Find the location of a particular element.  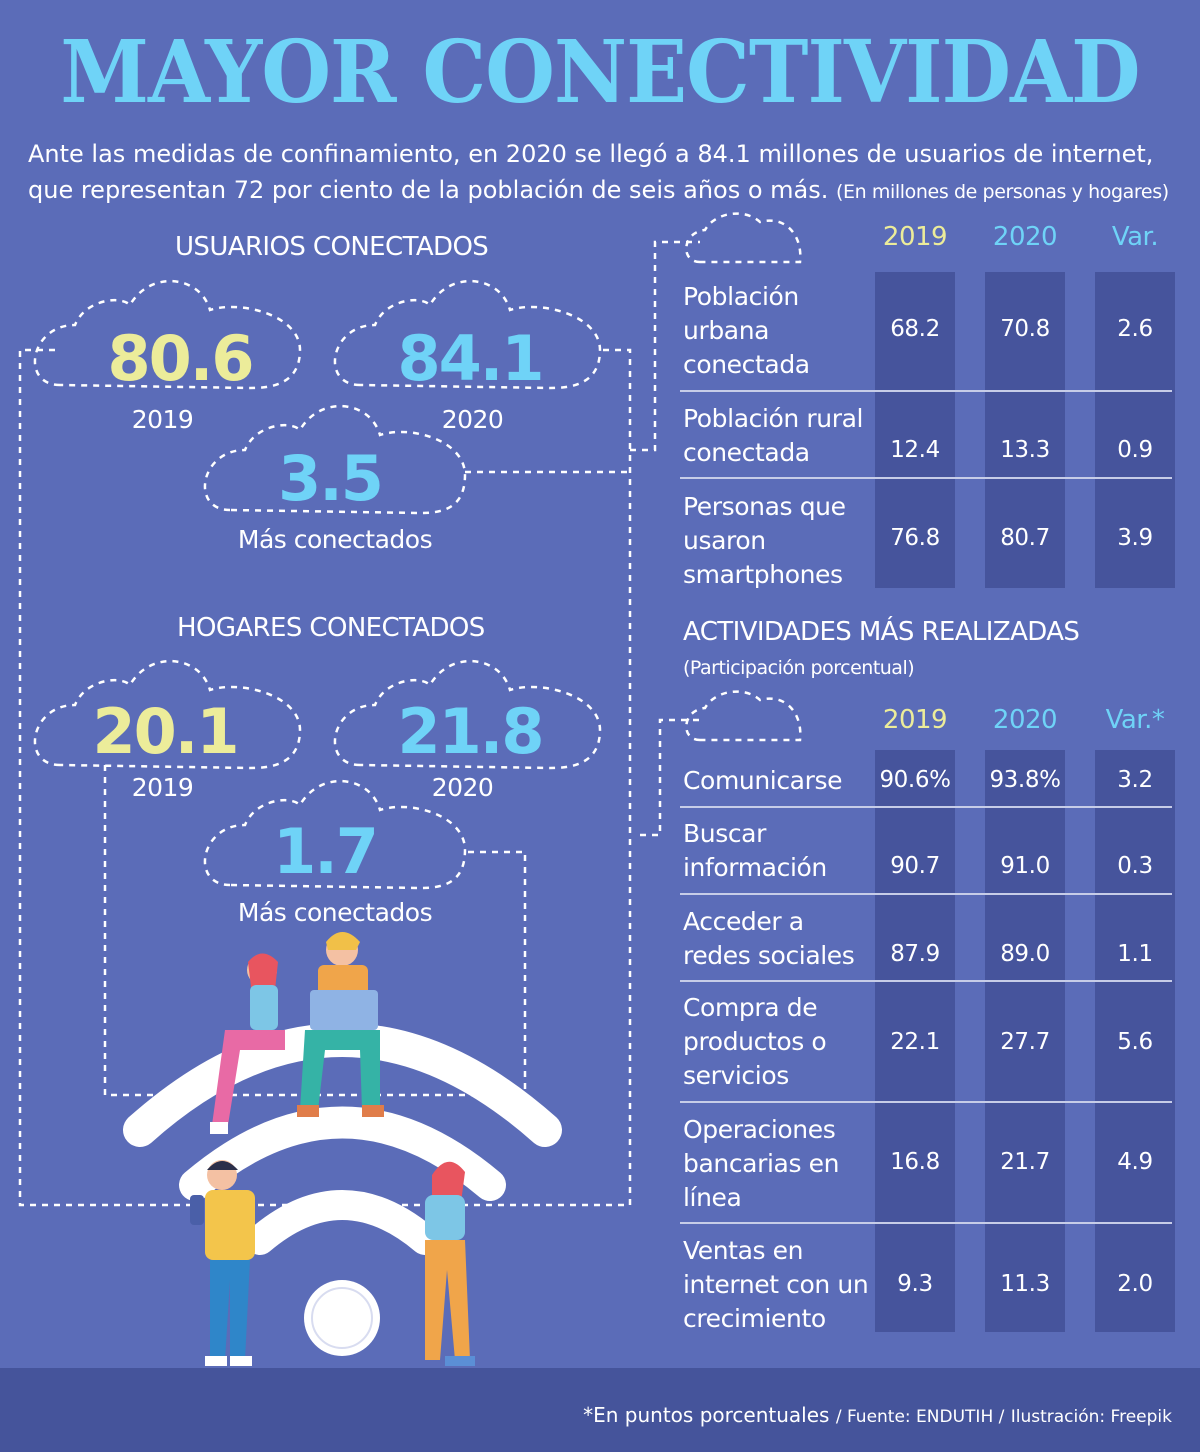

usuarios-2019-value: 80.6 is located at coordinates (181, 358).